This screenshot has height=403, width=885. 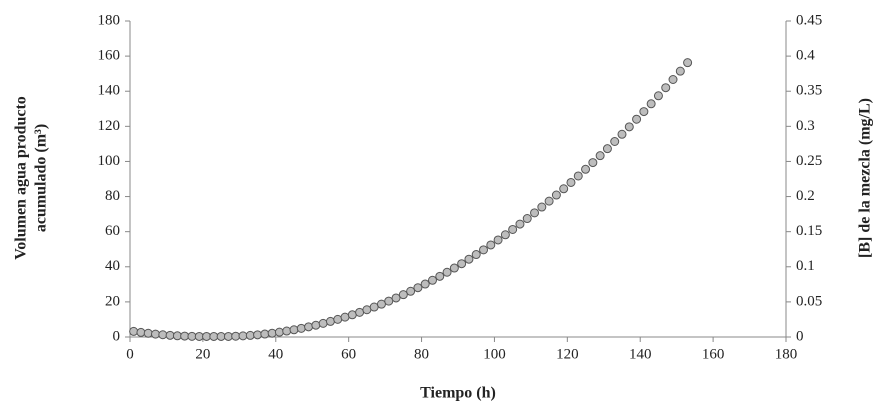 I want to click on y-tick-label: 140, so click(x=109, y=91).